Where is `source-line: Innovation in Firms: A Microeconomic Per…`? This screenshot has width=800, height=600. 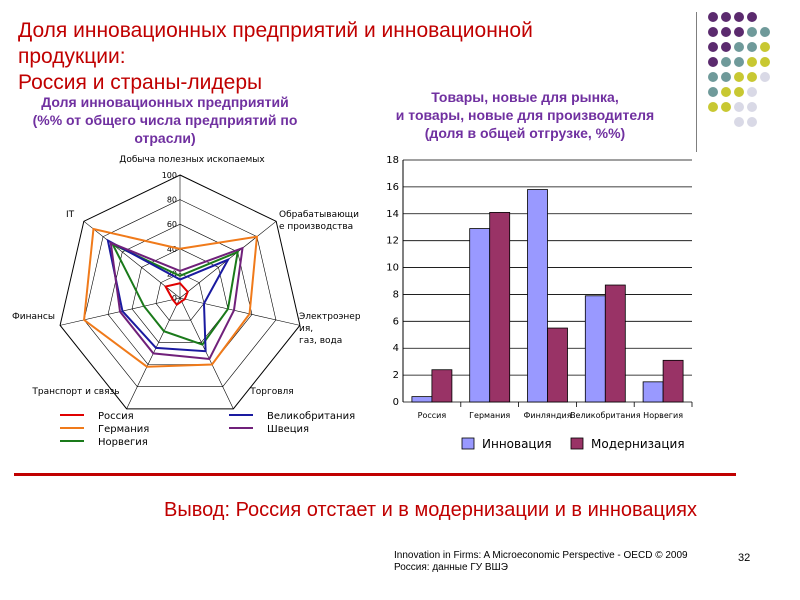 source-line: Innovation in Firms: A Microeconomic Per… is located at coordinates (541, 555).